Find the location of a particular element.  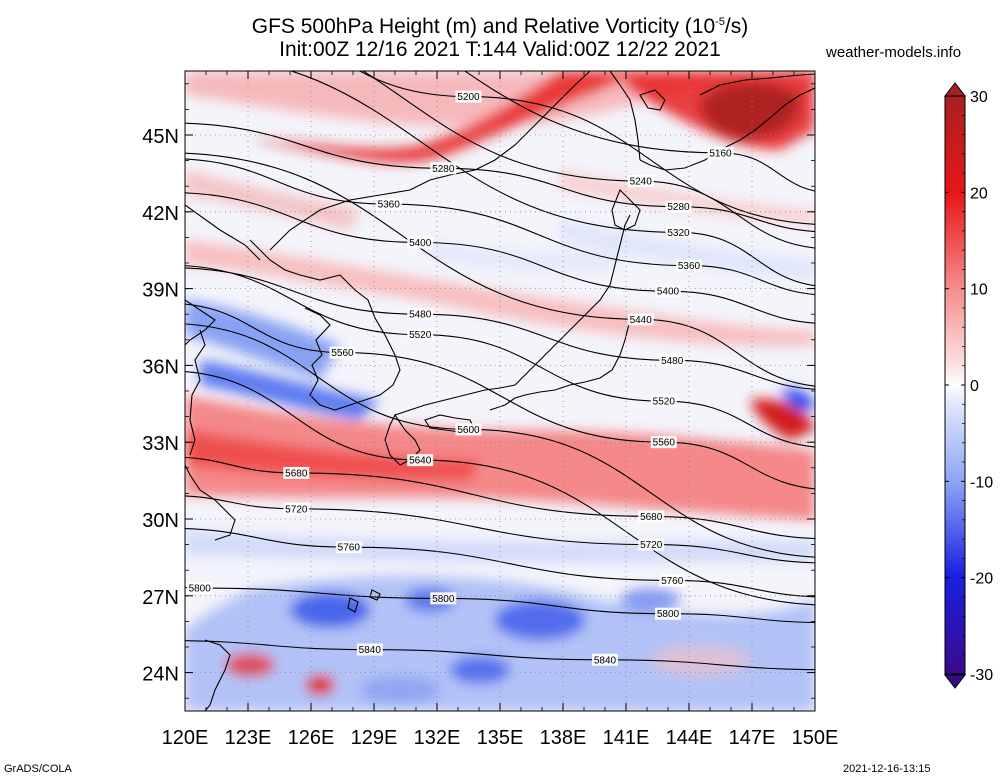

contour-label: 5320 is located at coordinates (678, 232).